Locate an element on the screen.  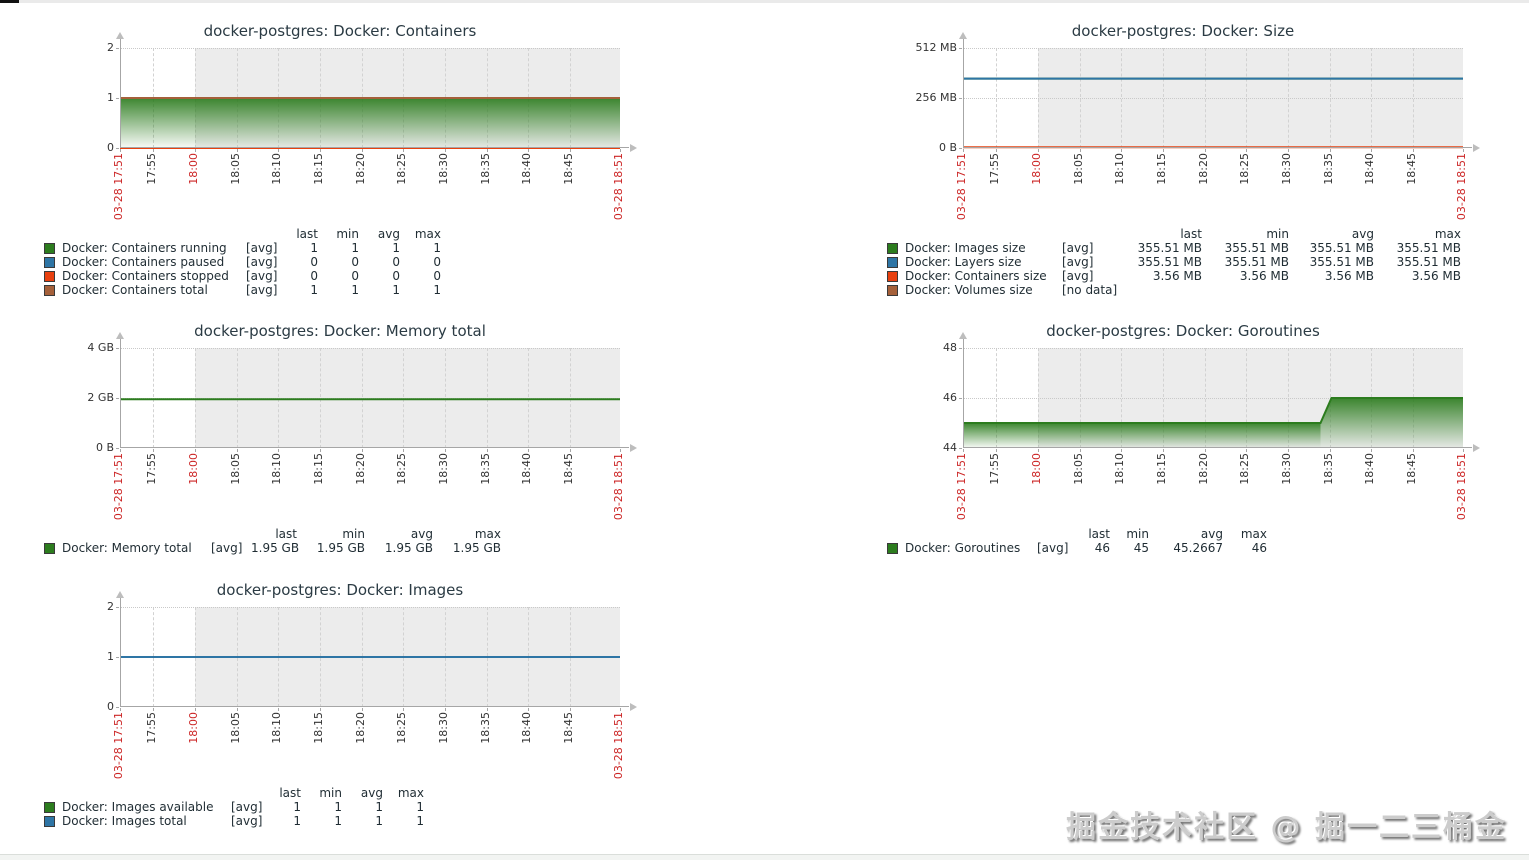
x-tick-label: 18:25 is located at coordinates (402, 469).